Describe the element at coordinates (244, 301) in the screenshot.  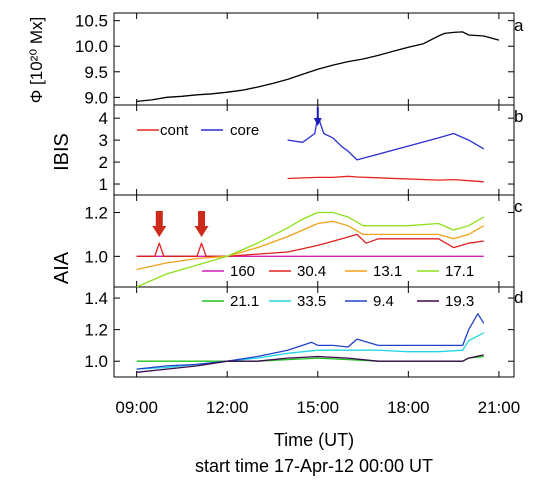
I see `legend-label-21-1: 21.1` at that location.